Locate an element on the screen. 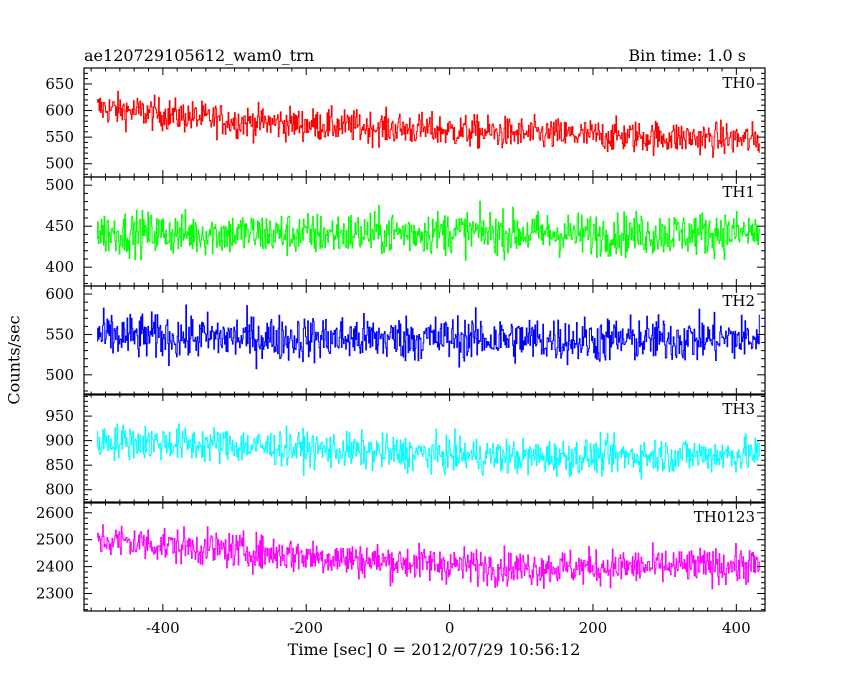 This screenshot has width=850, height=680. y-tick-label: 850 is located at coordinates (59, 465).